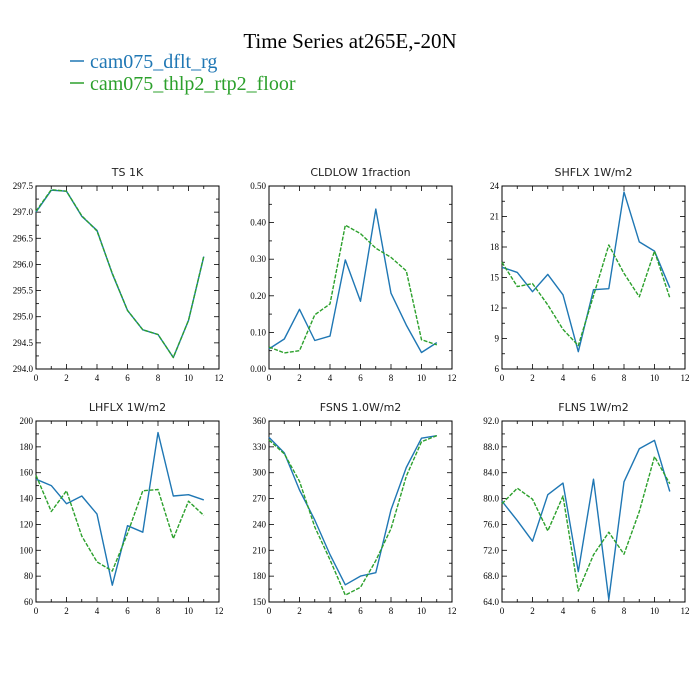  I want to click on y-tick-label: 150, so click(260, 602).